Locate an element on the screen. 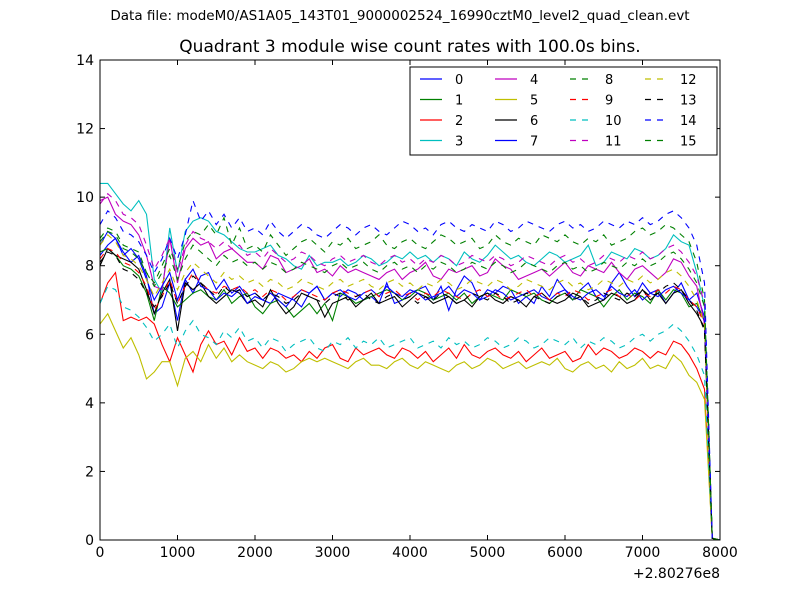  y-tick-label: 2 is located at coordinates (89, 472).